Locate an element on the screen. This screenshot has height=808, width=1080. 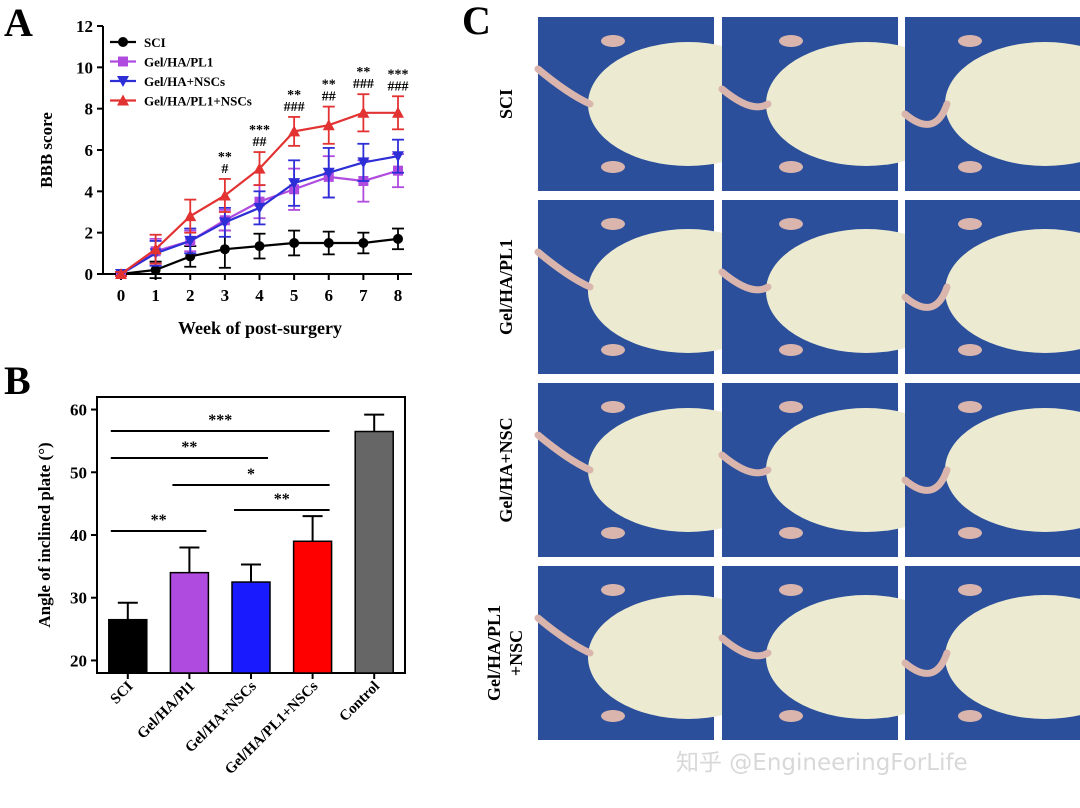
a-legend-label: Gel/HA/PL1 is located at coordinates (178, 62).